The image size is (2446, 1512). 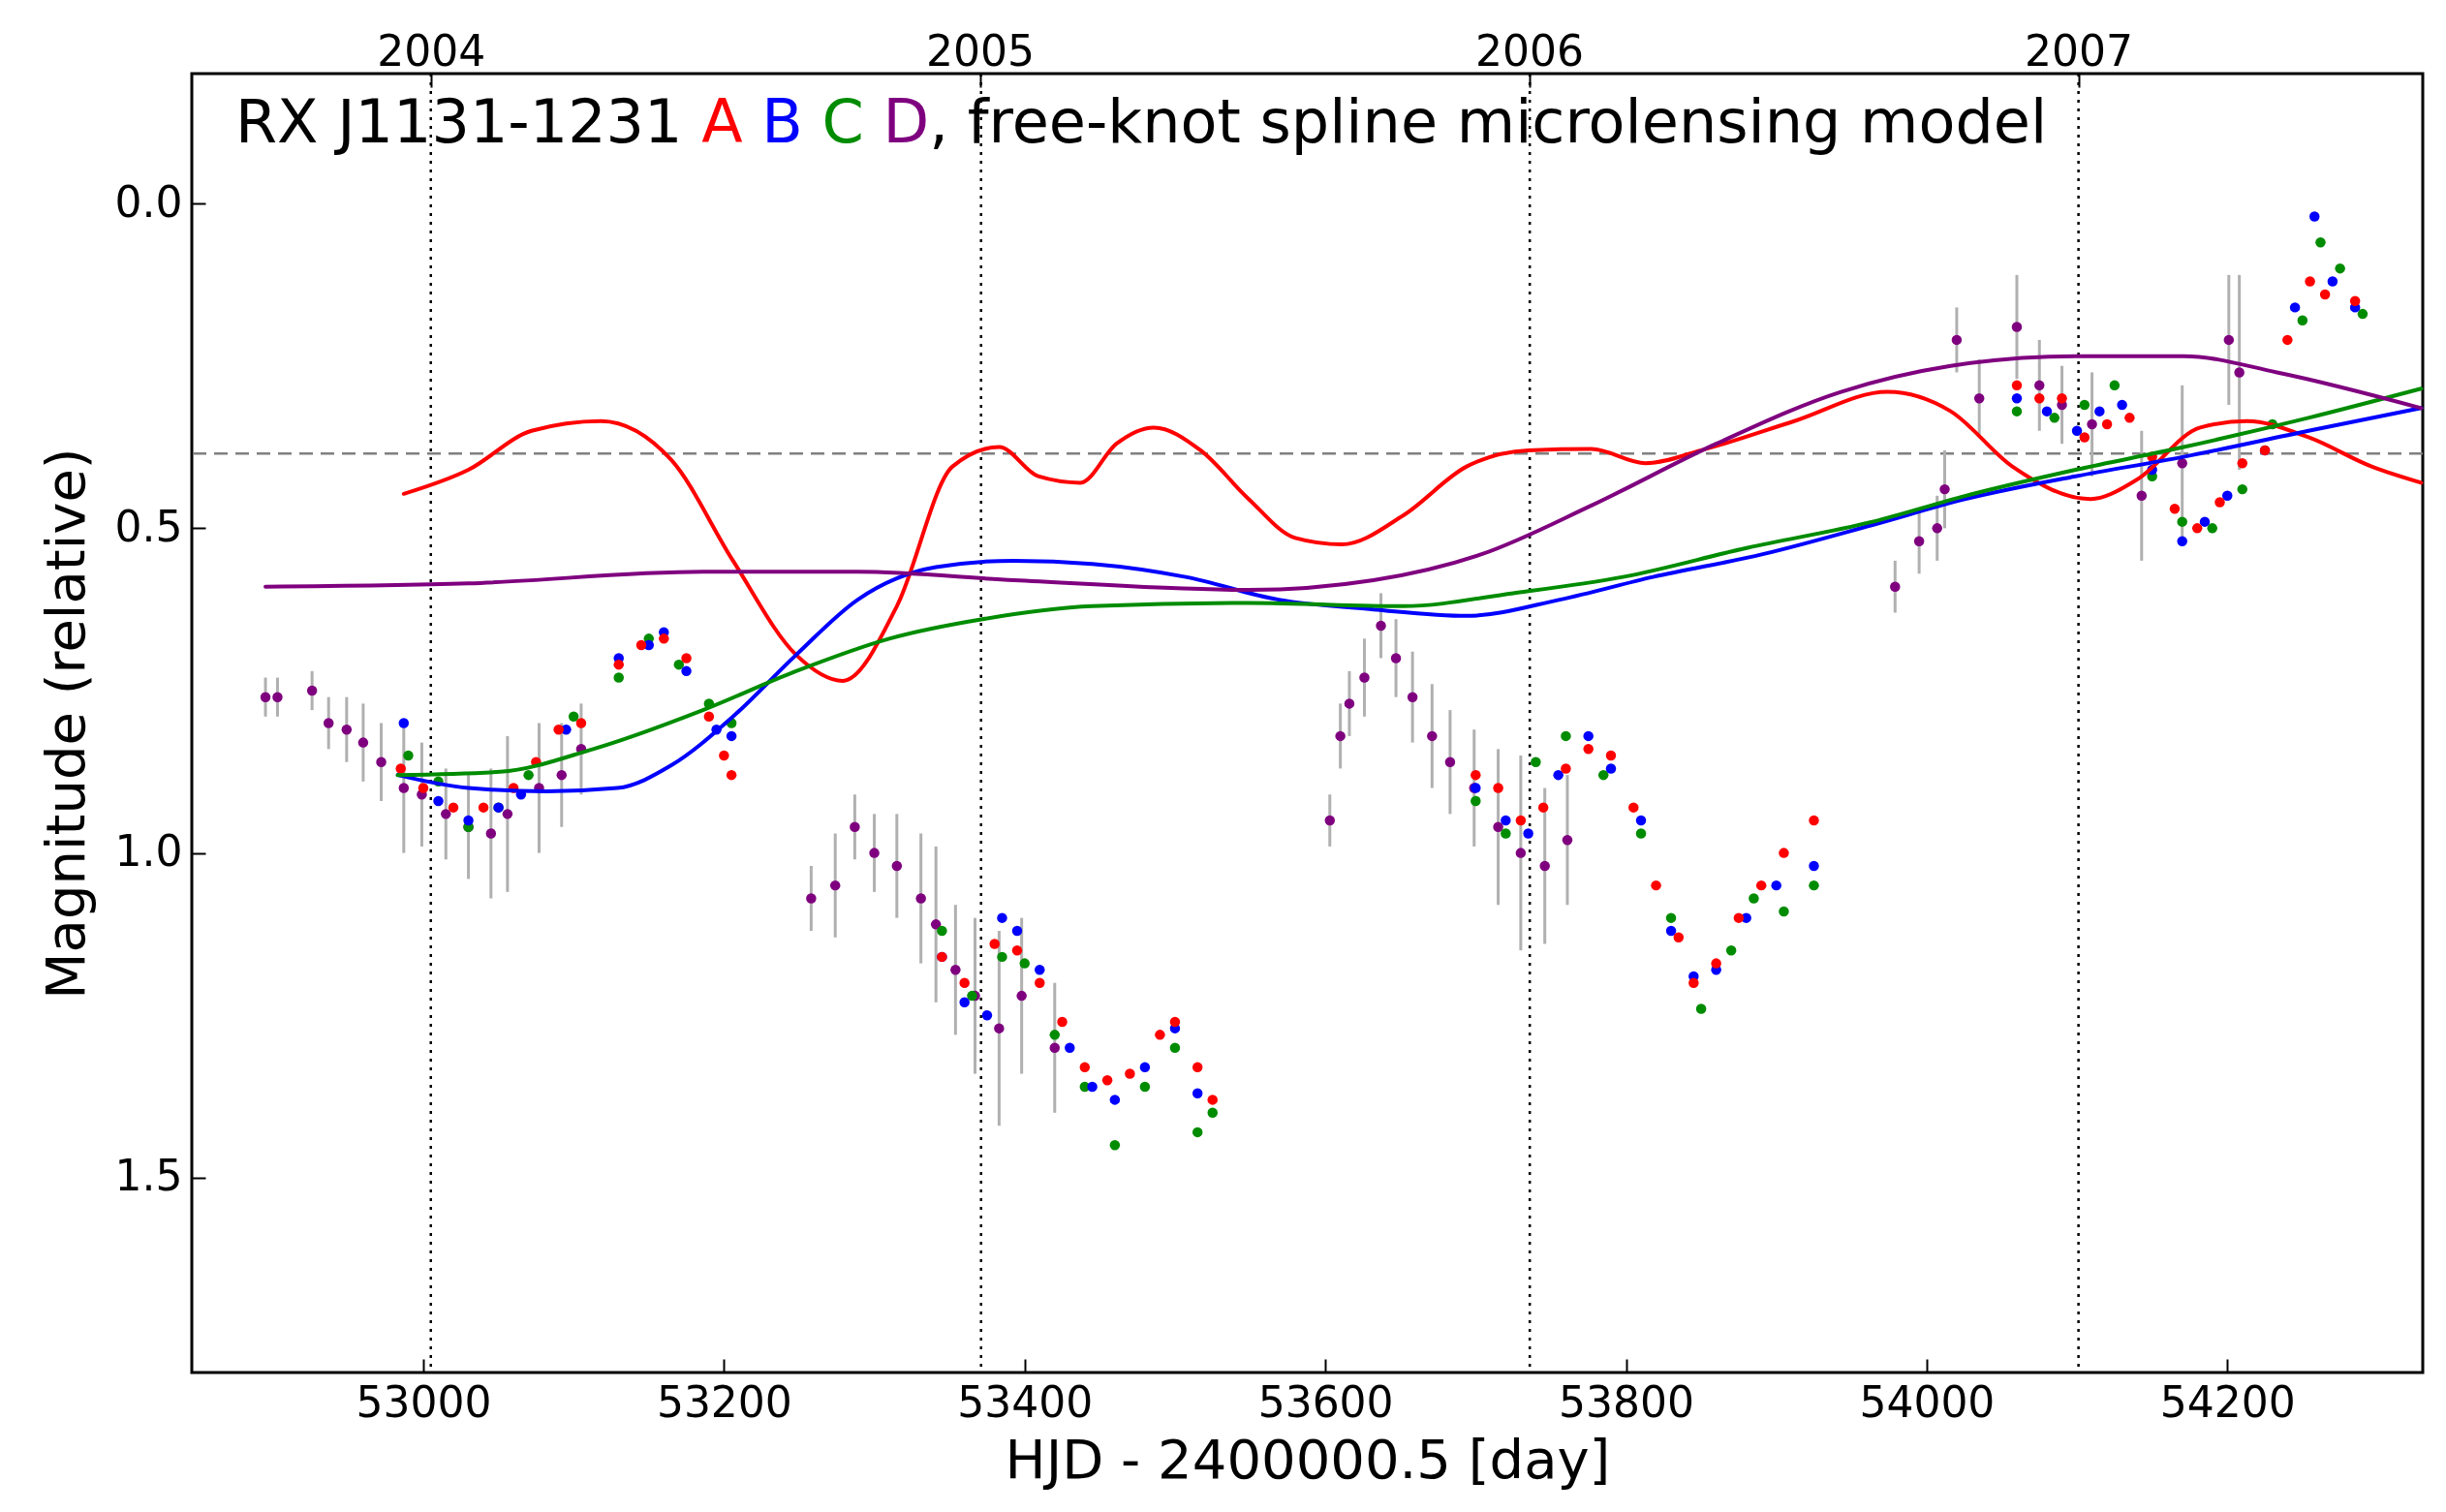 What do you see at coordinates (65, 723) in the screenshot?
I see `y-axis-title: Magnitude (relative)` at bounding box center [65, 723].